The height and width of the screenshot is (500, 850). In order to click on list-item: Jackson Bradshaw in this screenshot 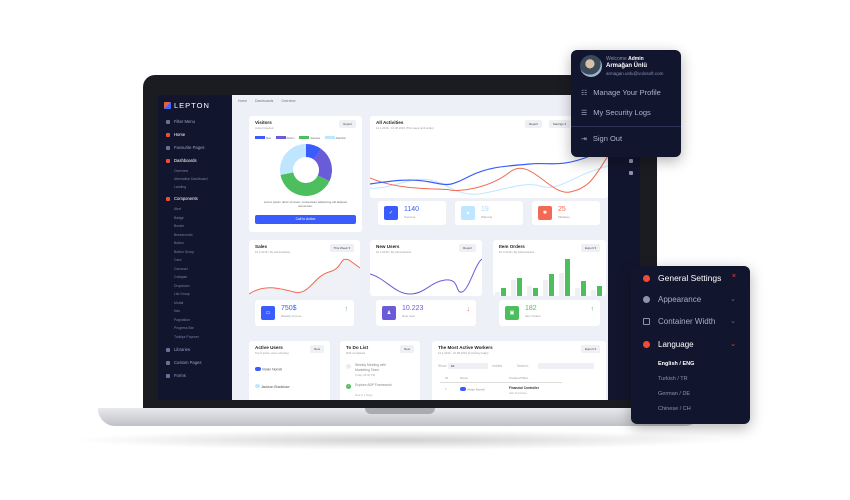, I will do `click(272, 386)`.